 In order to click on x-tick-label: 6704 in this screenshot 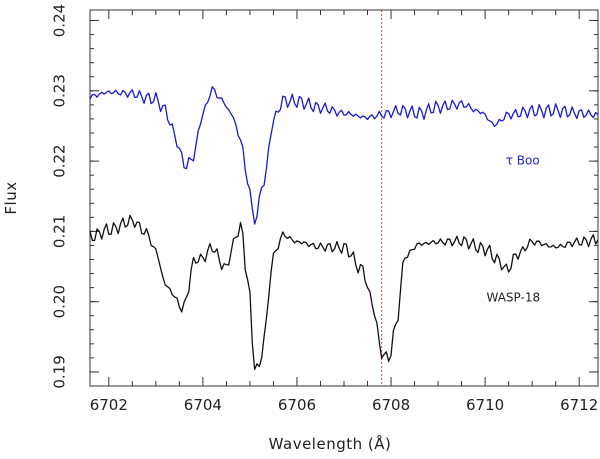, I will do `click(203, 405)`.